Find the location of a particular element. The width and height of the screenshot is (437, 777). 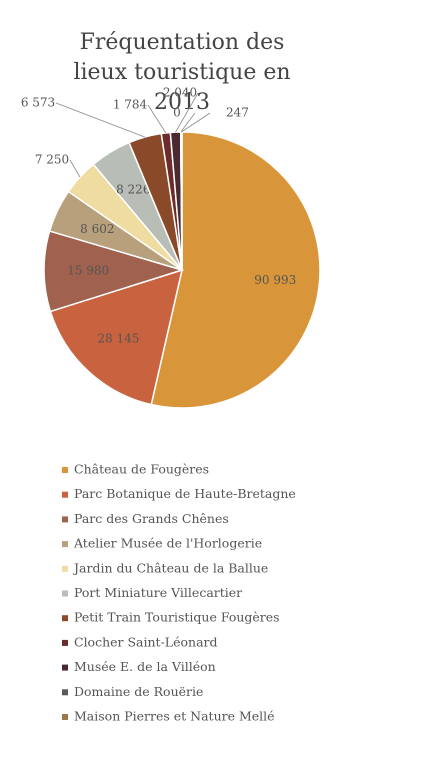

data-label: 0 is located at coordinates (177, 113).